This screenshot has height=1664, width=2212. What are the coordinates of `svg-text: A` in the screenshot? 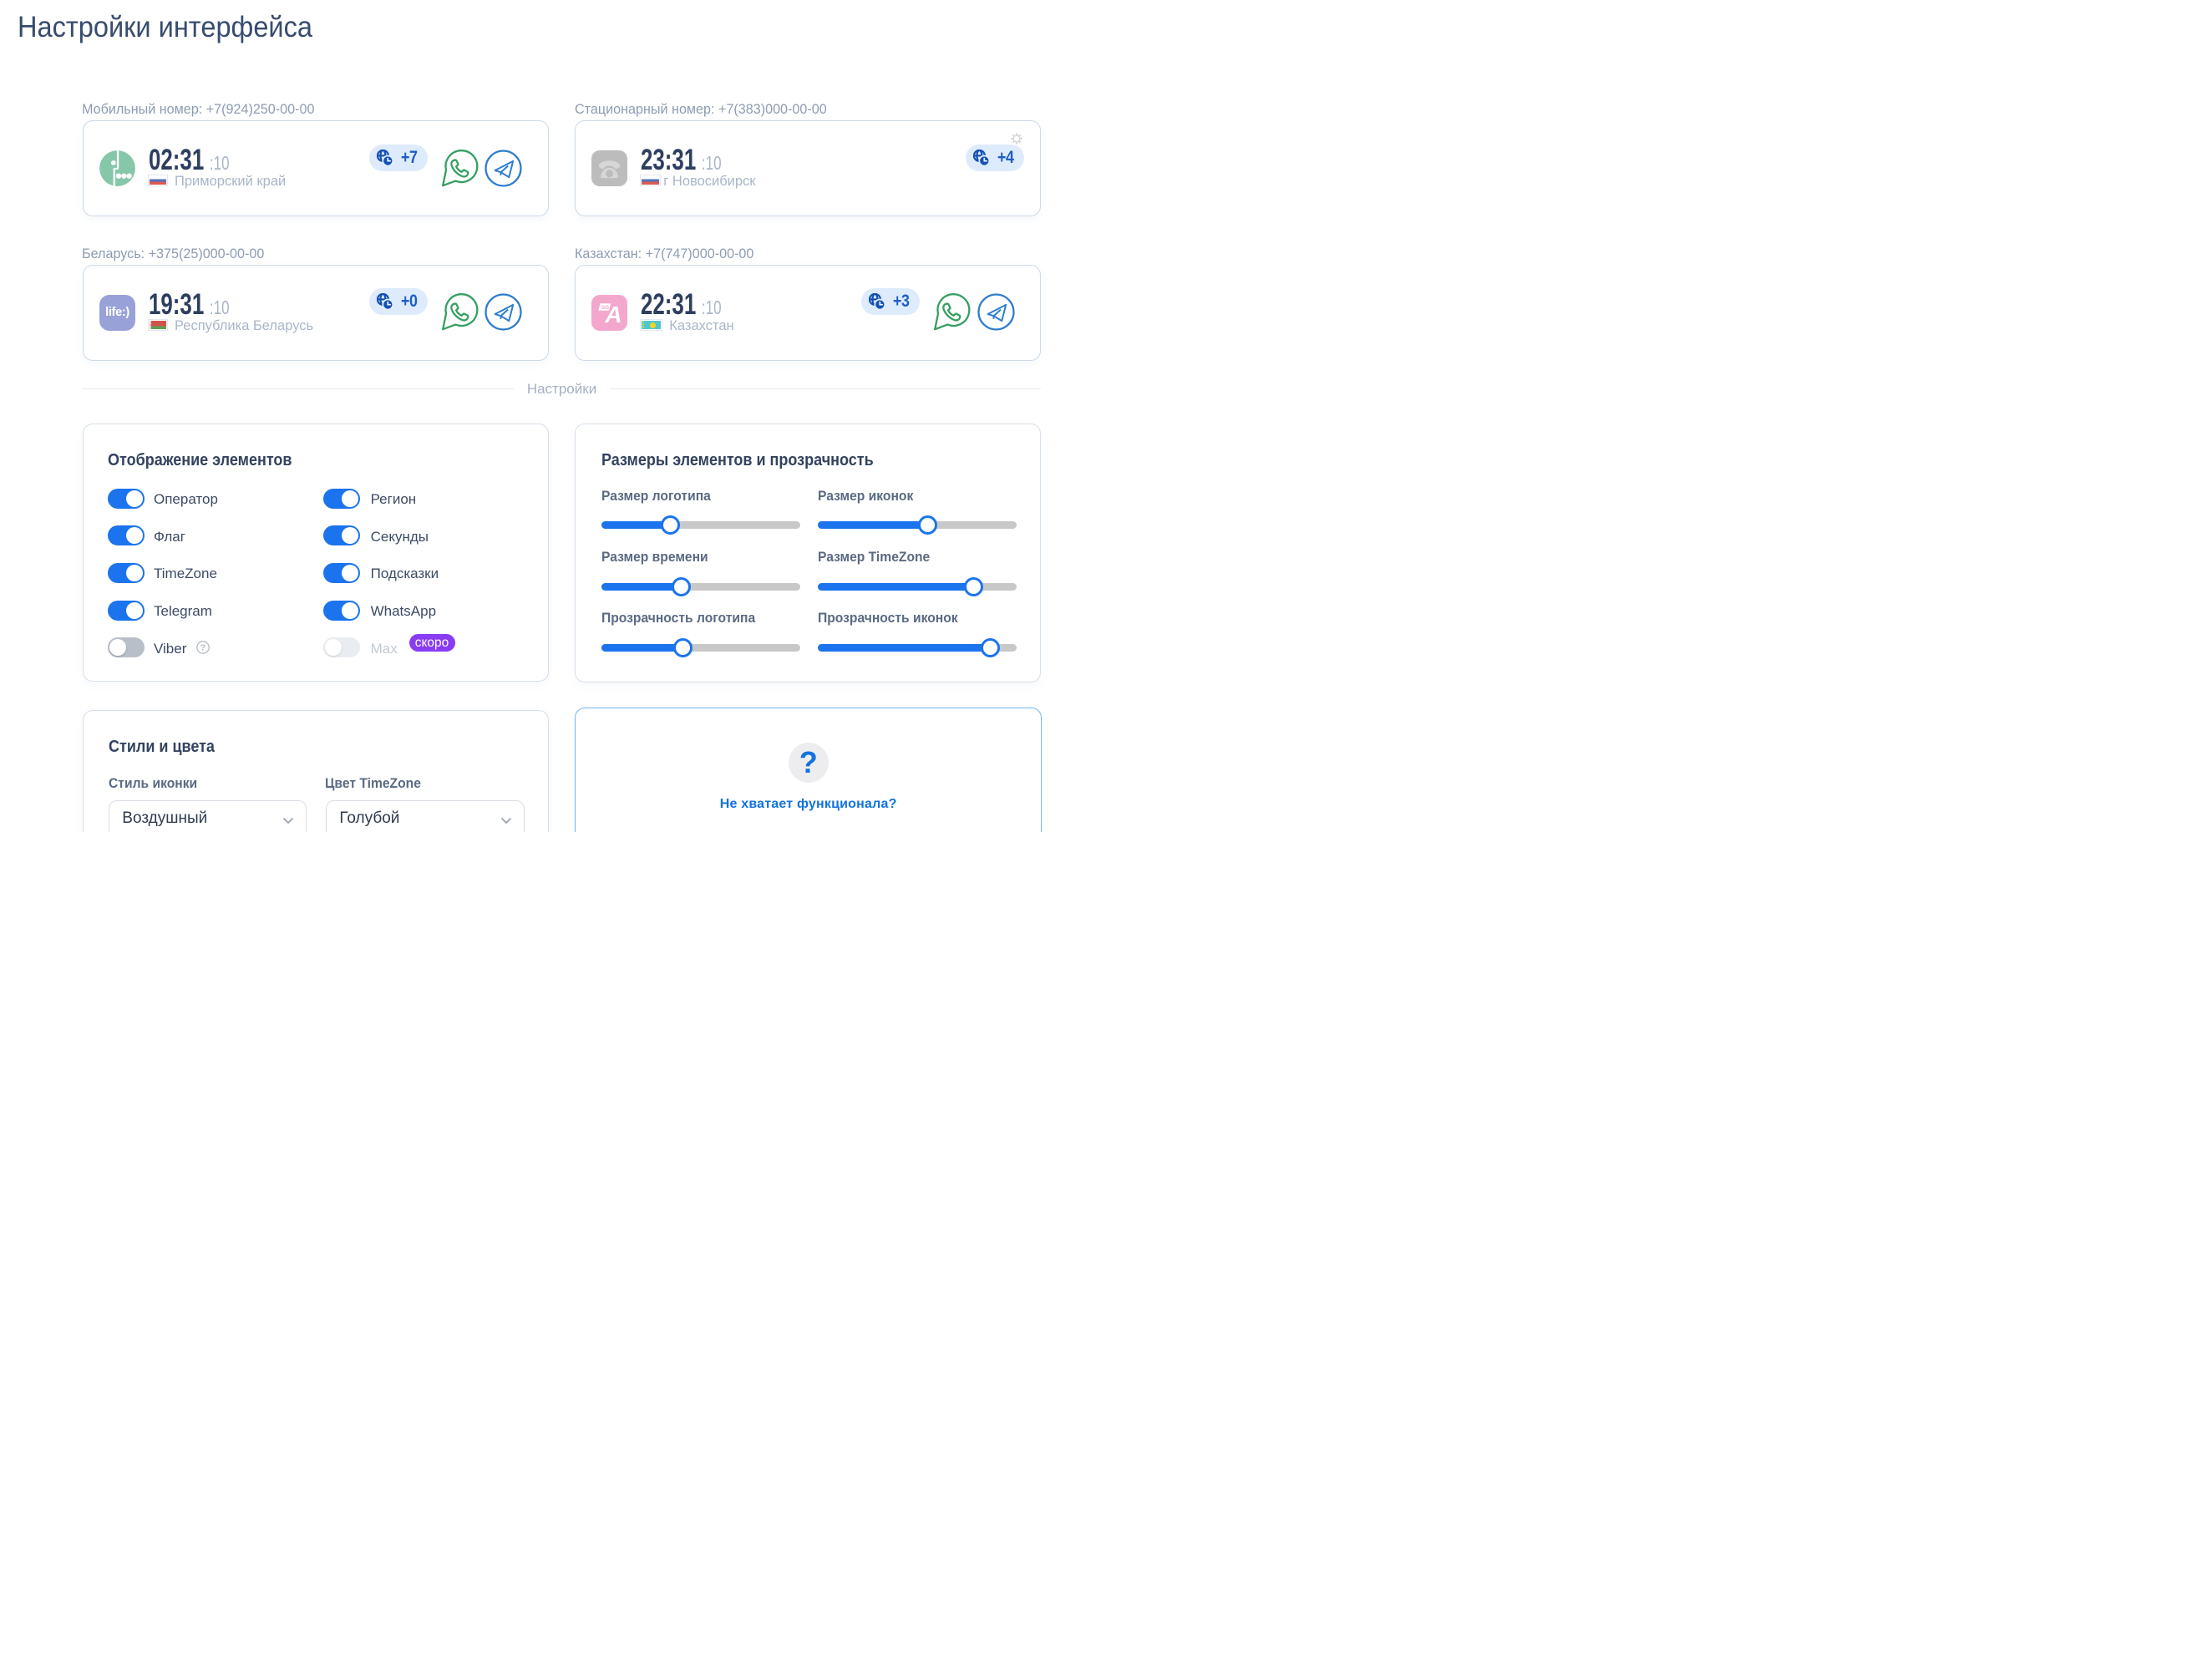 It's located at (613, 314).